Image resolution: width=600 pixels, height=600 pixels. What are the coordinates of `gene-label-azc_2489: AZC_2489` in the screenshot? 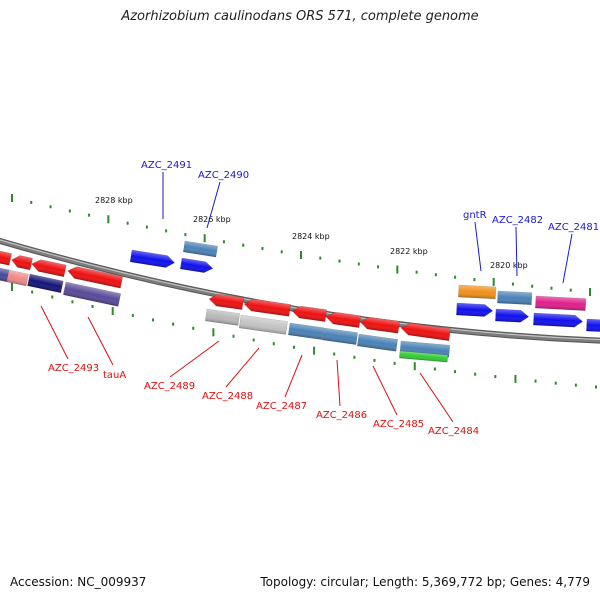 It's located at (169, 386).